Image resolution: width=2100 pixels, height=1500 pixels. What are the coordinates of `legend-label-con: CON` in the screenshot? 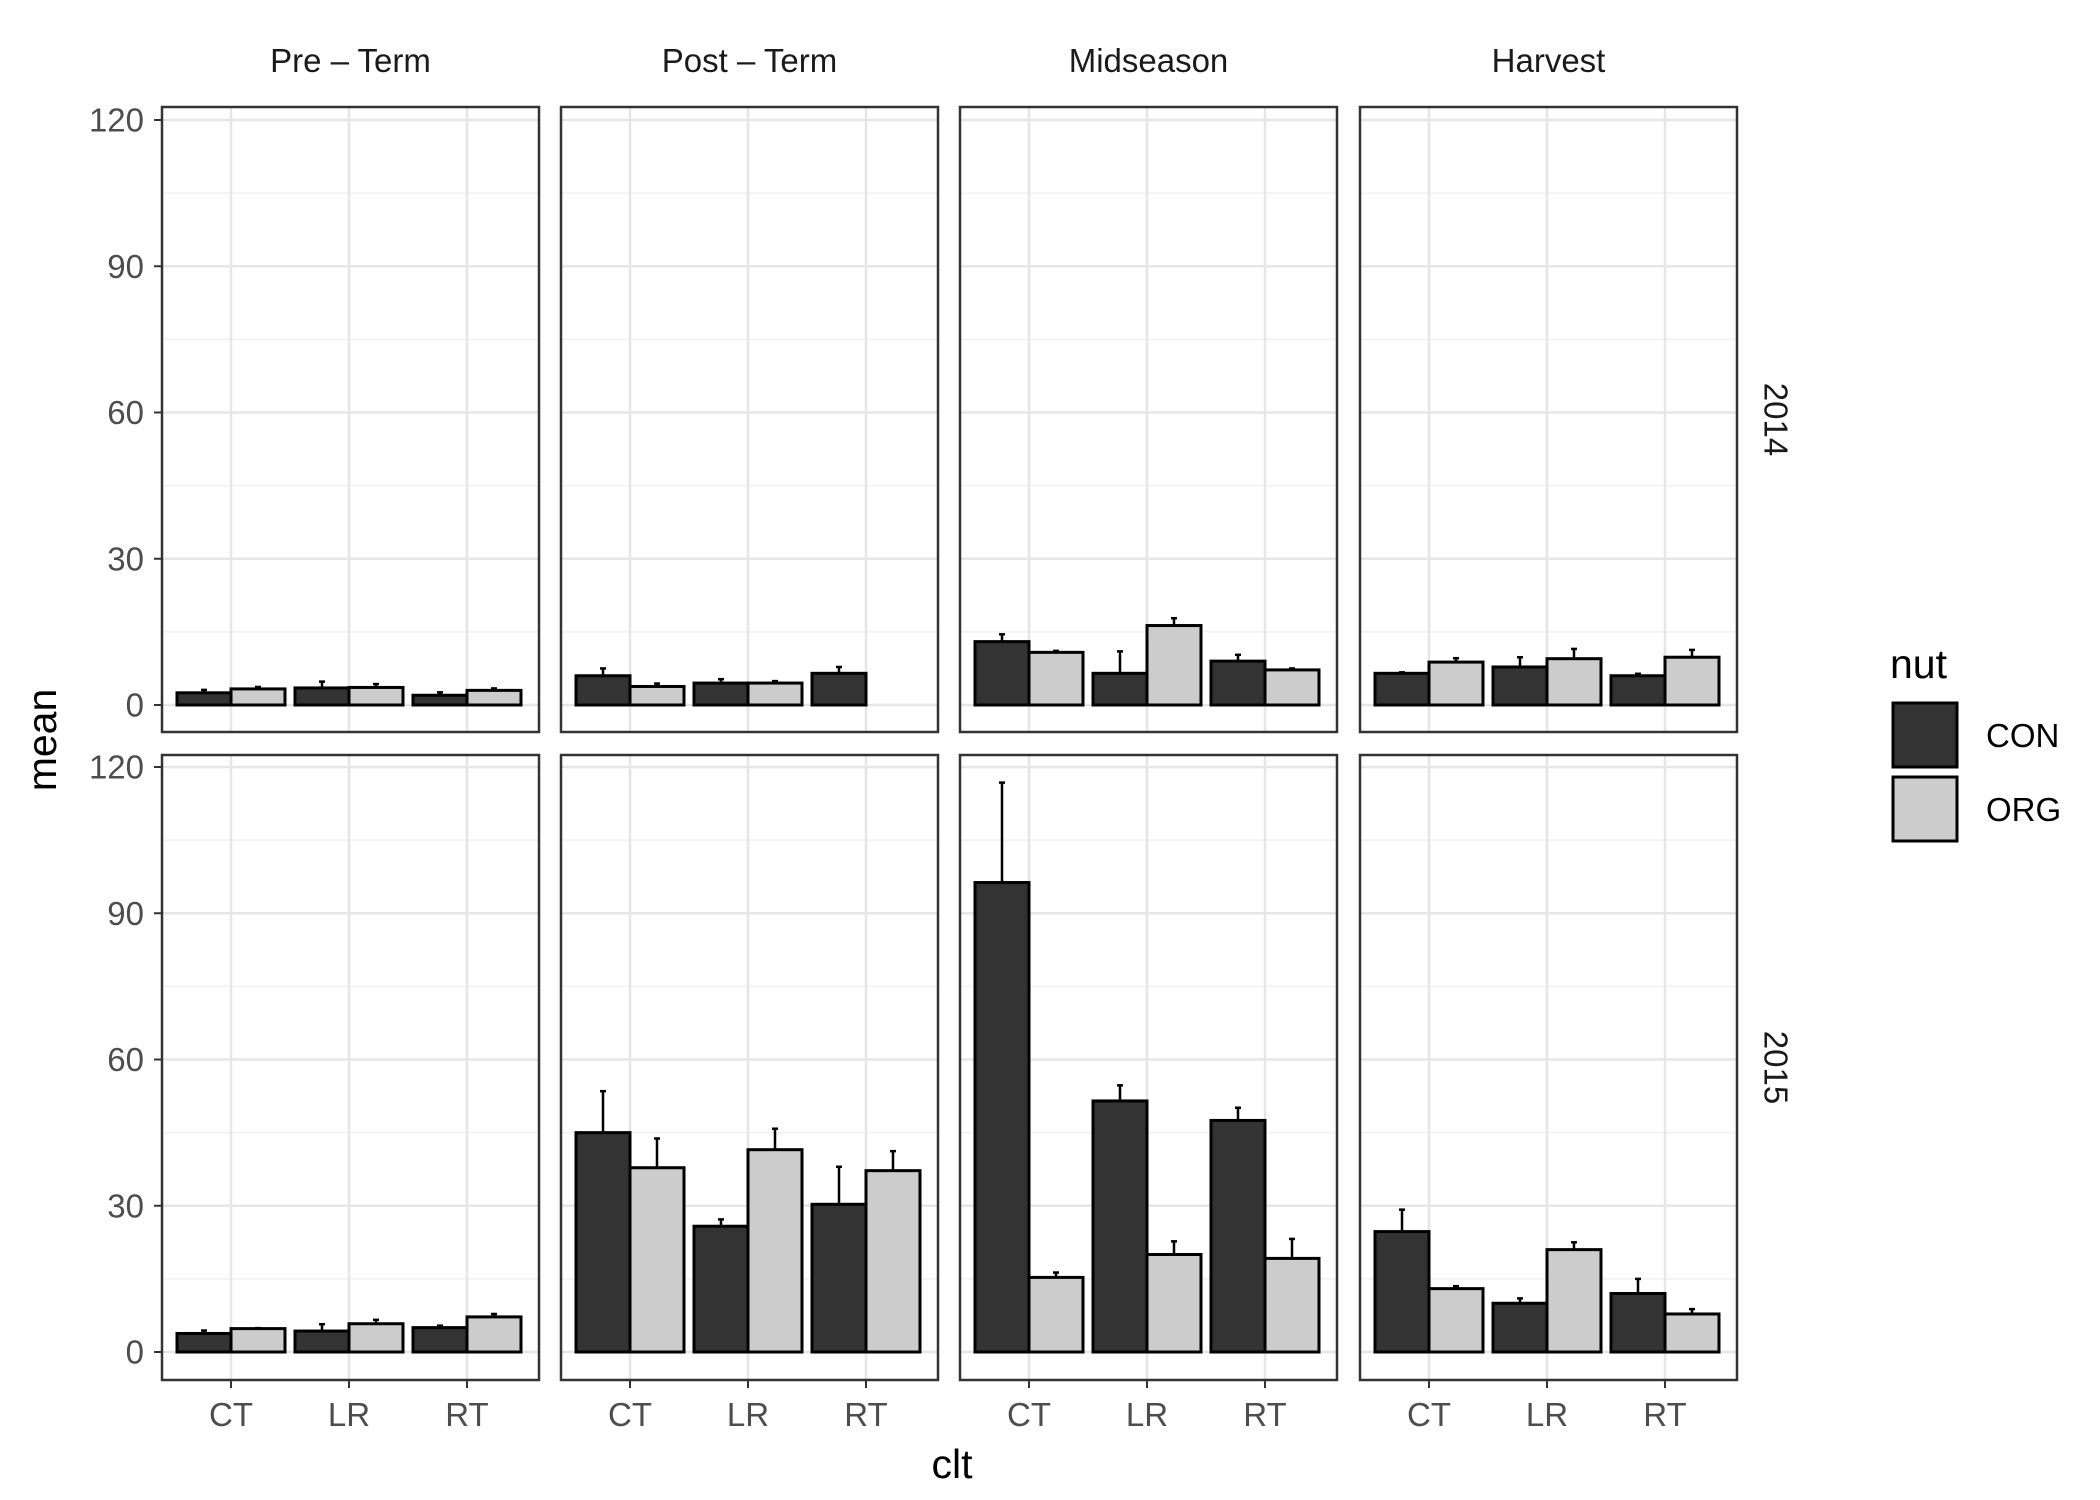 It's located at (2022, 735).